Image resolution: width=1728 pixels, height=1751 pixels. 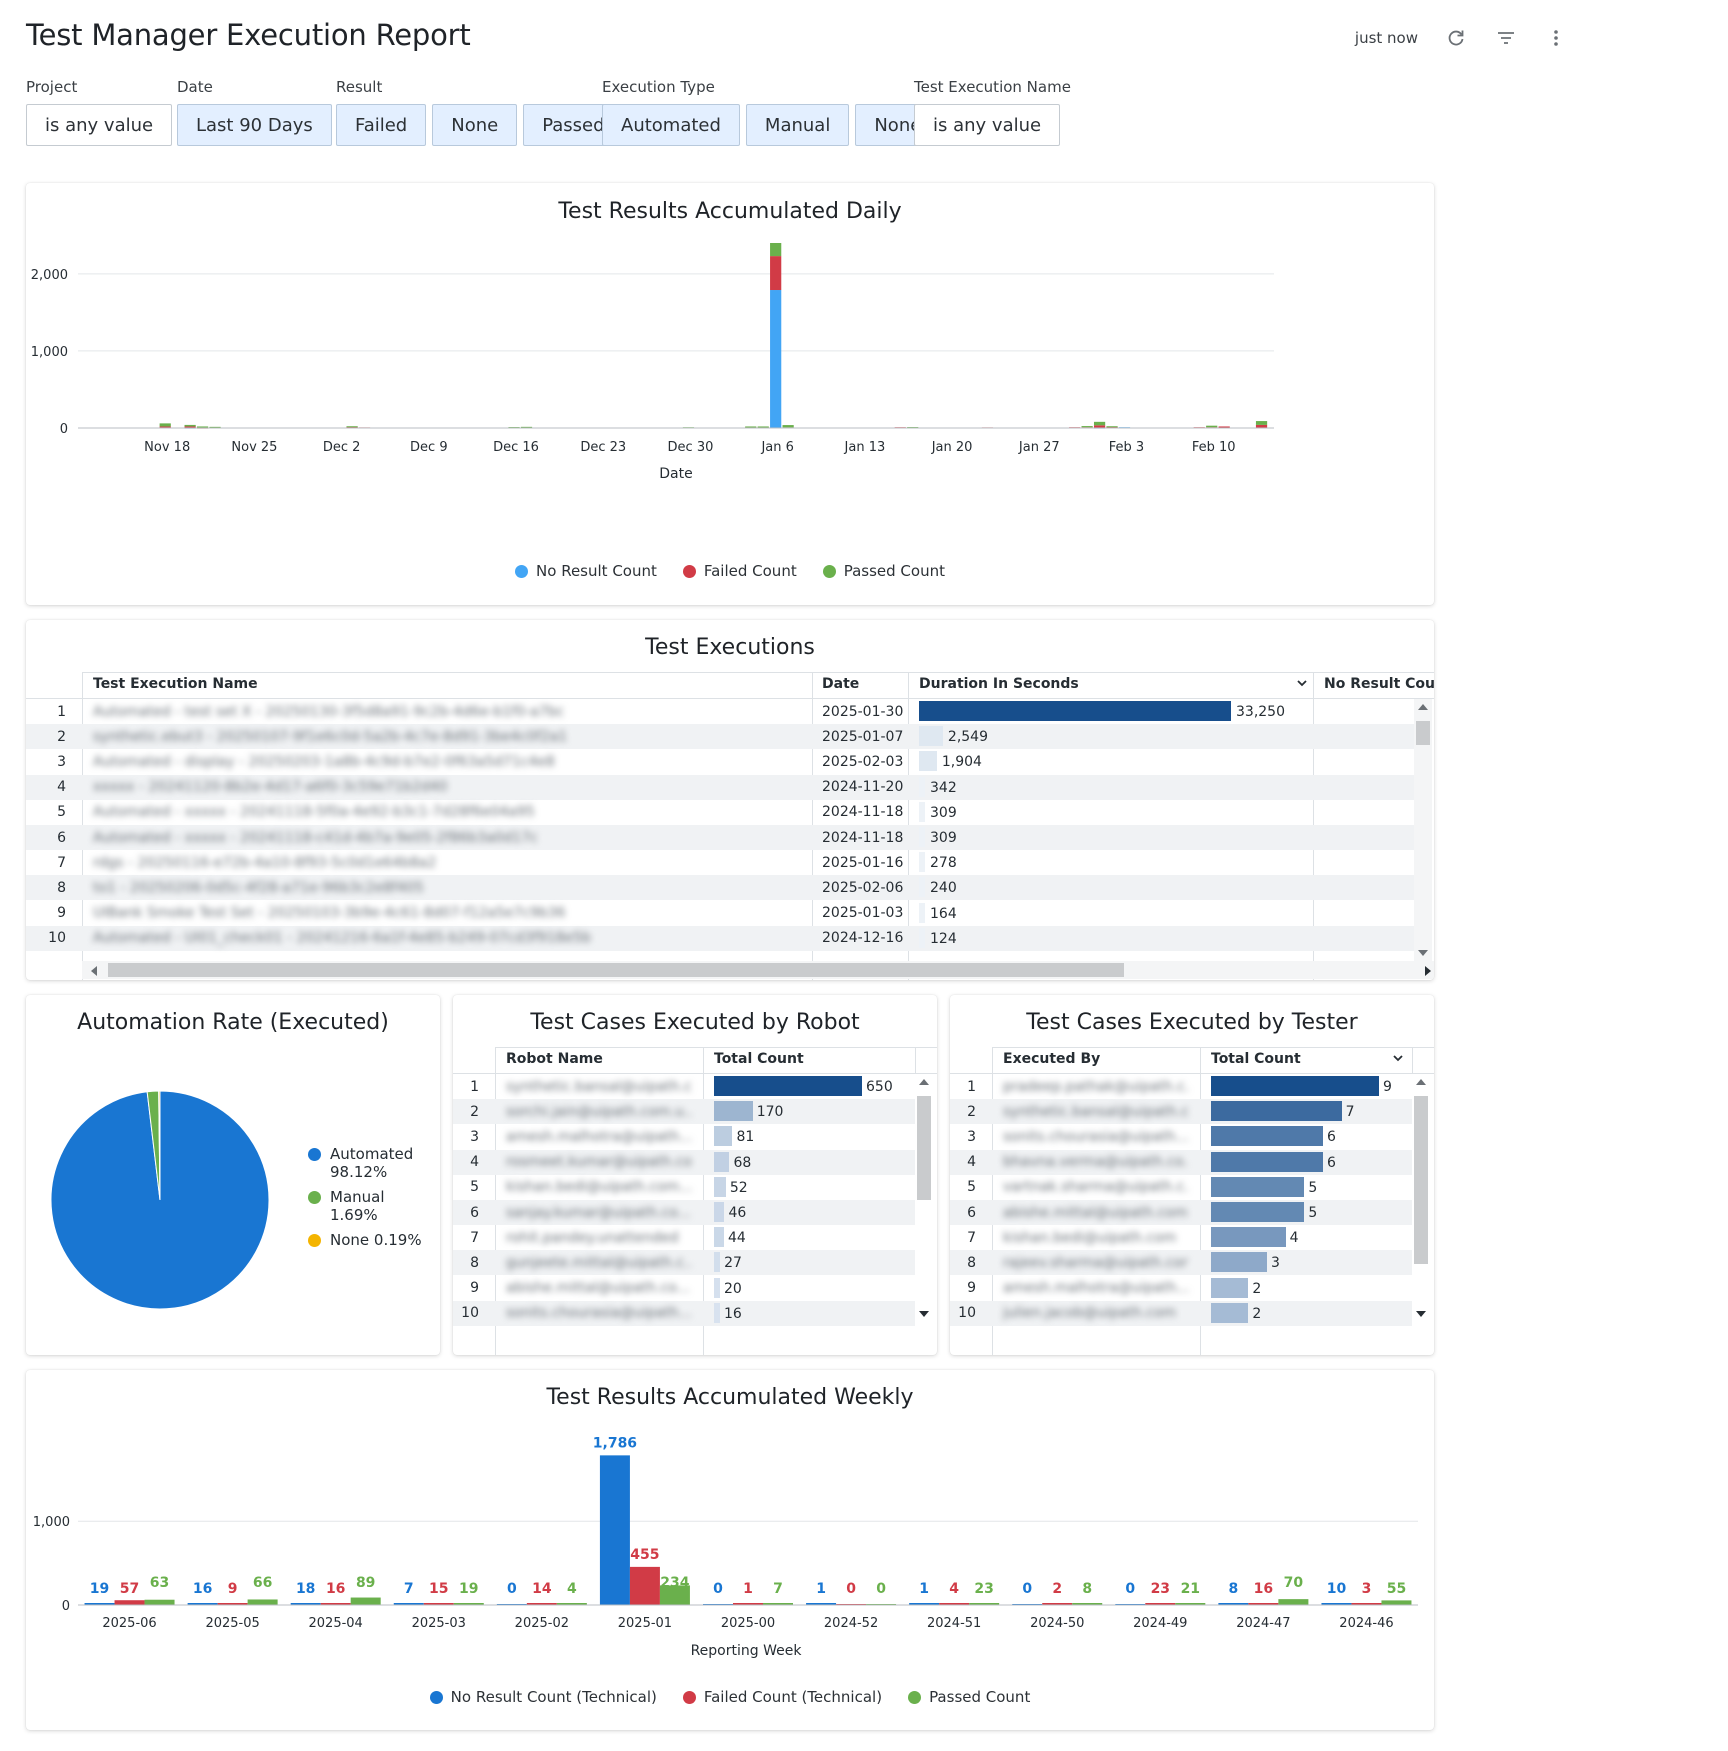 I want to click on legend-item: No Result Count, so click(x=586, y=571).